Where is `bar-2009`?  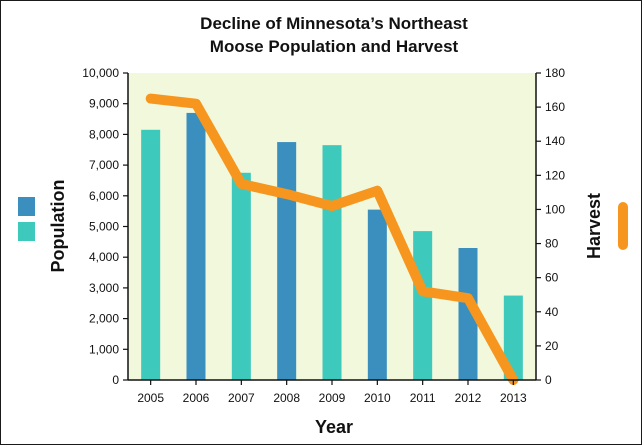
bar-2009 is located at coordinates (332, 262).